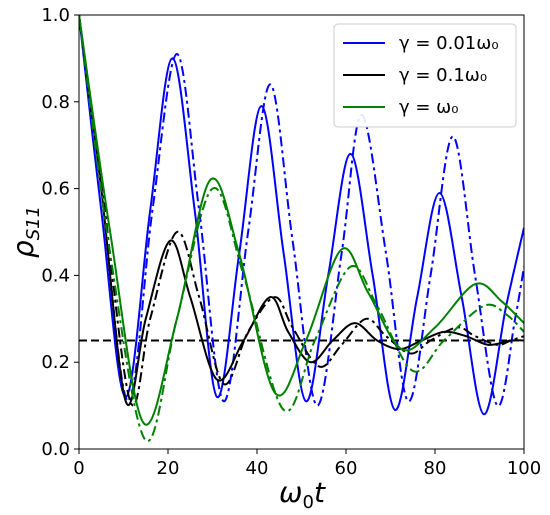 This screenshot has height=515, width=550. Describe the element at coordinates (60, 232) in the screenshot. I see `y-axis: 0.0 0.2 0.4 0.6 0.8 1.0` at that location.